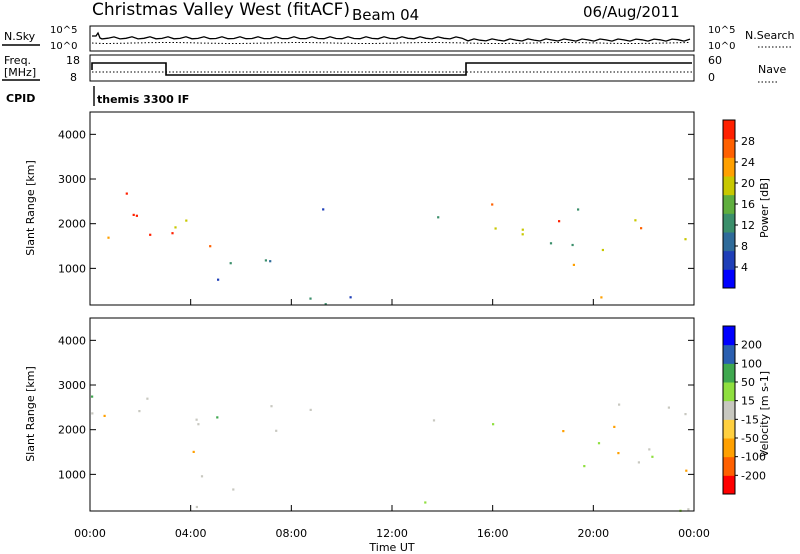 The image size is (800, 554). What do you see at coordinates (753, 457) in the screenshot?
I see `colorbar-tick-label: -100` at bounding box center [753, 457].